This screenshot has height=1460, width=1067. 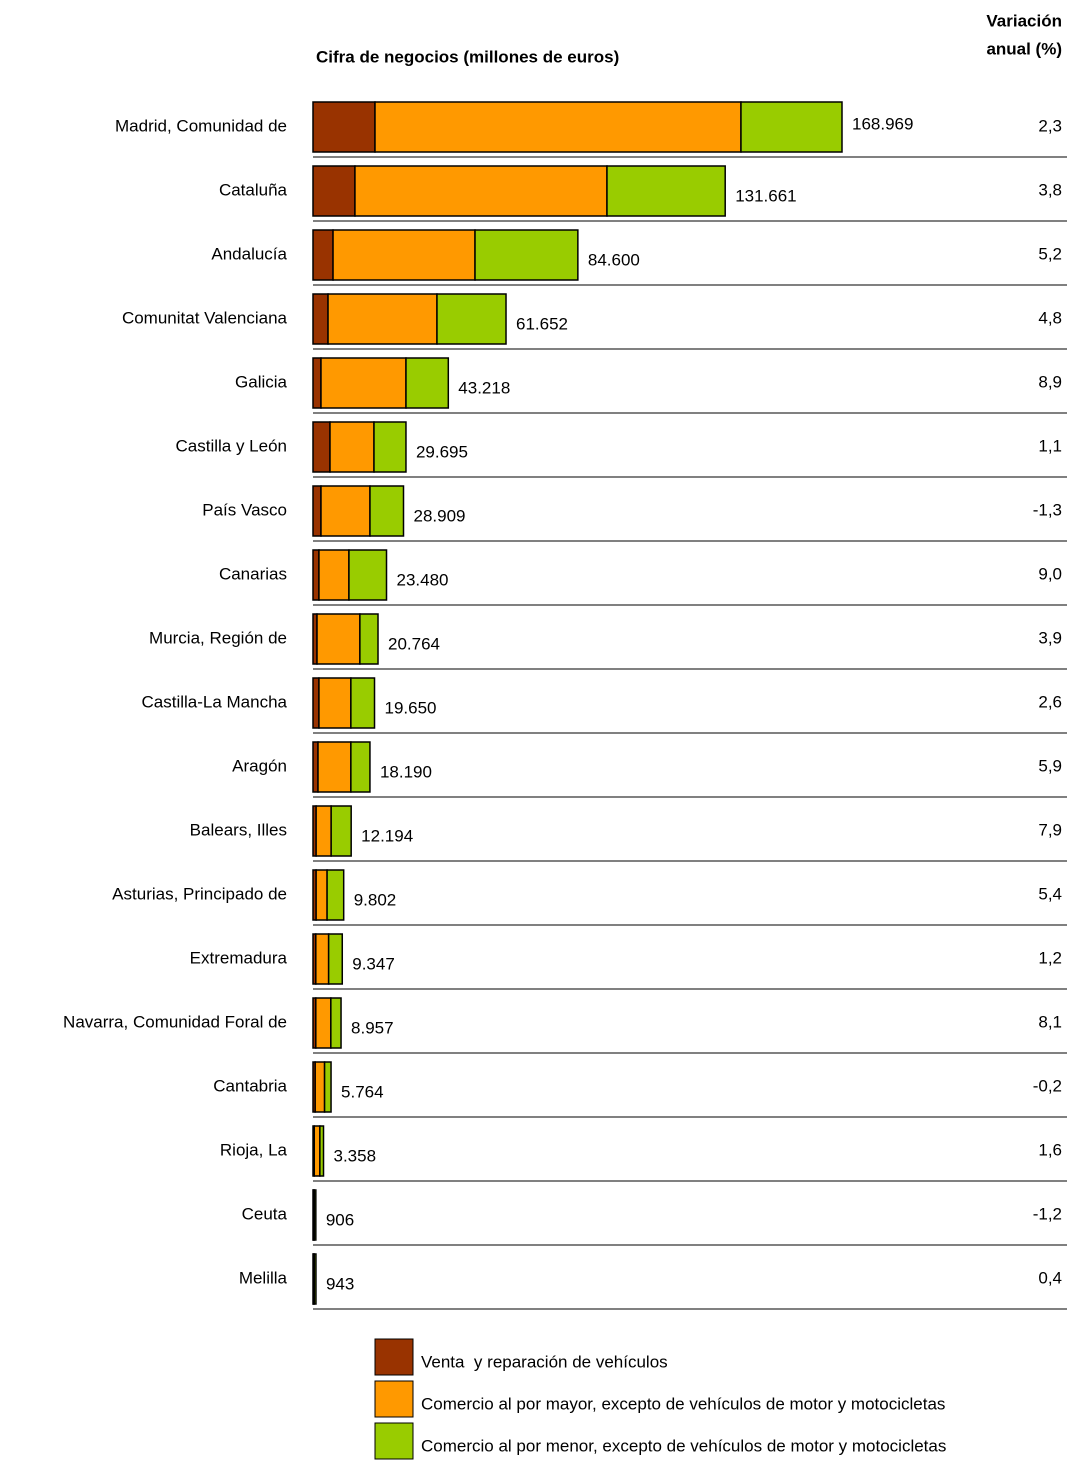 What do you see at coordinates (411, 707) in the screenshot?
I see `total-label: 19.650` at bounding box center [411, 707].